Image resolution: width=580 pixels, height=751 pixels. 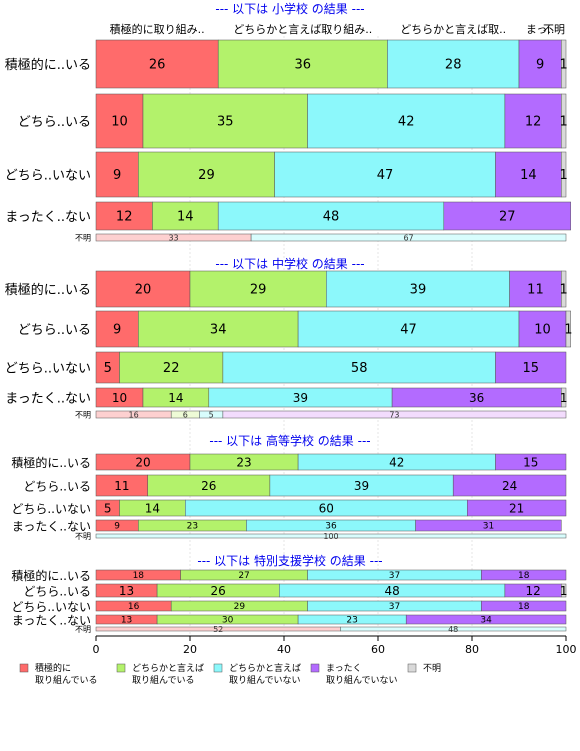 What do you see at coordinates (476, 398) in the screenshot?
I see `data-label: 36` at bounding box center [476, 398].